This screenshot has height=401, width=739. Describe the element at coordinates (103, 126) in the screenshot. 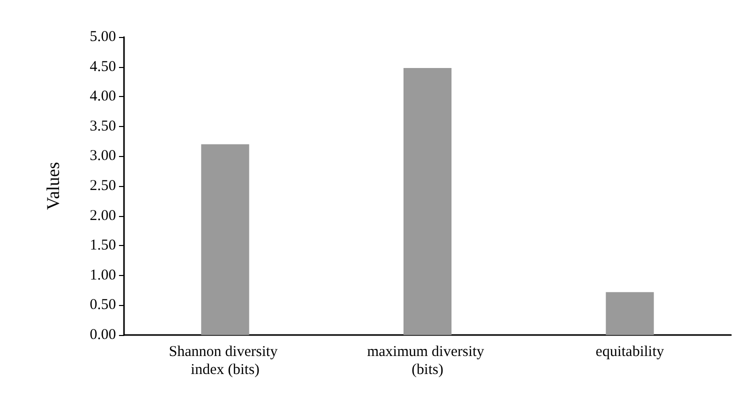

I see `y-tick-label: 3.50` at that location.